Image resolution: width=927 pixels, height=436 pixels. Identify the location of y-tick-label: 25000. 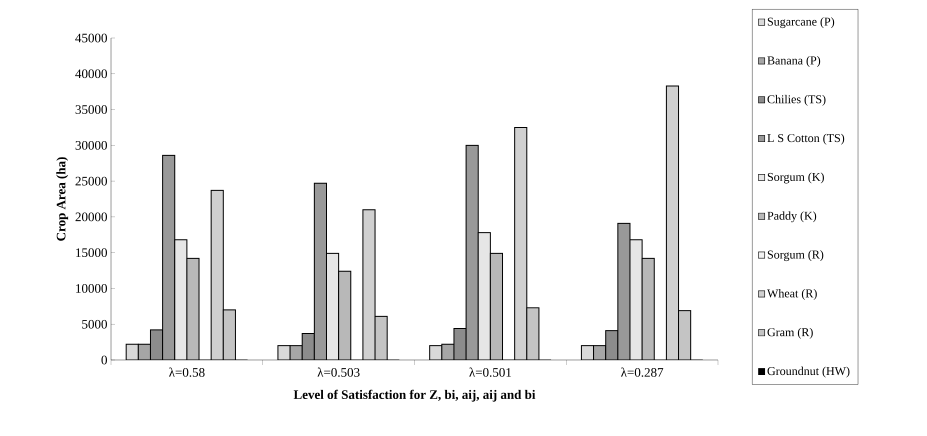
(91, 181).